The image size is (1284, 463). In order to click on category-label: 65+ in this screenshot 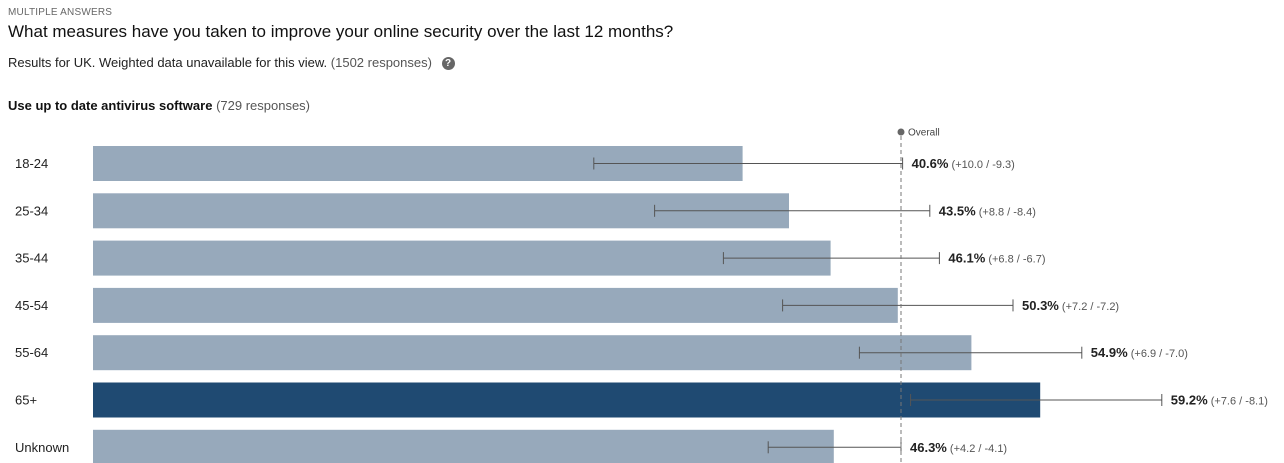, I will do `click(26, 400)`.